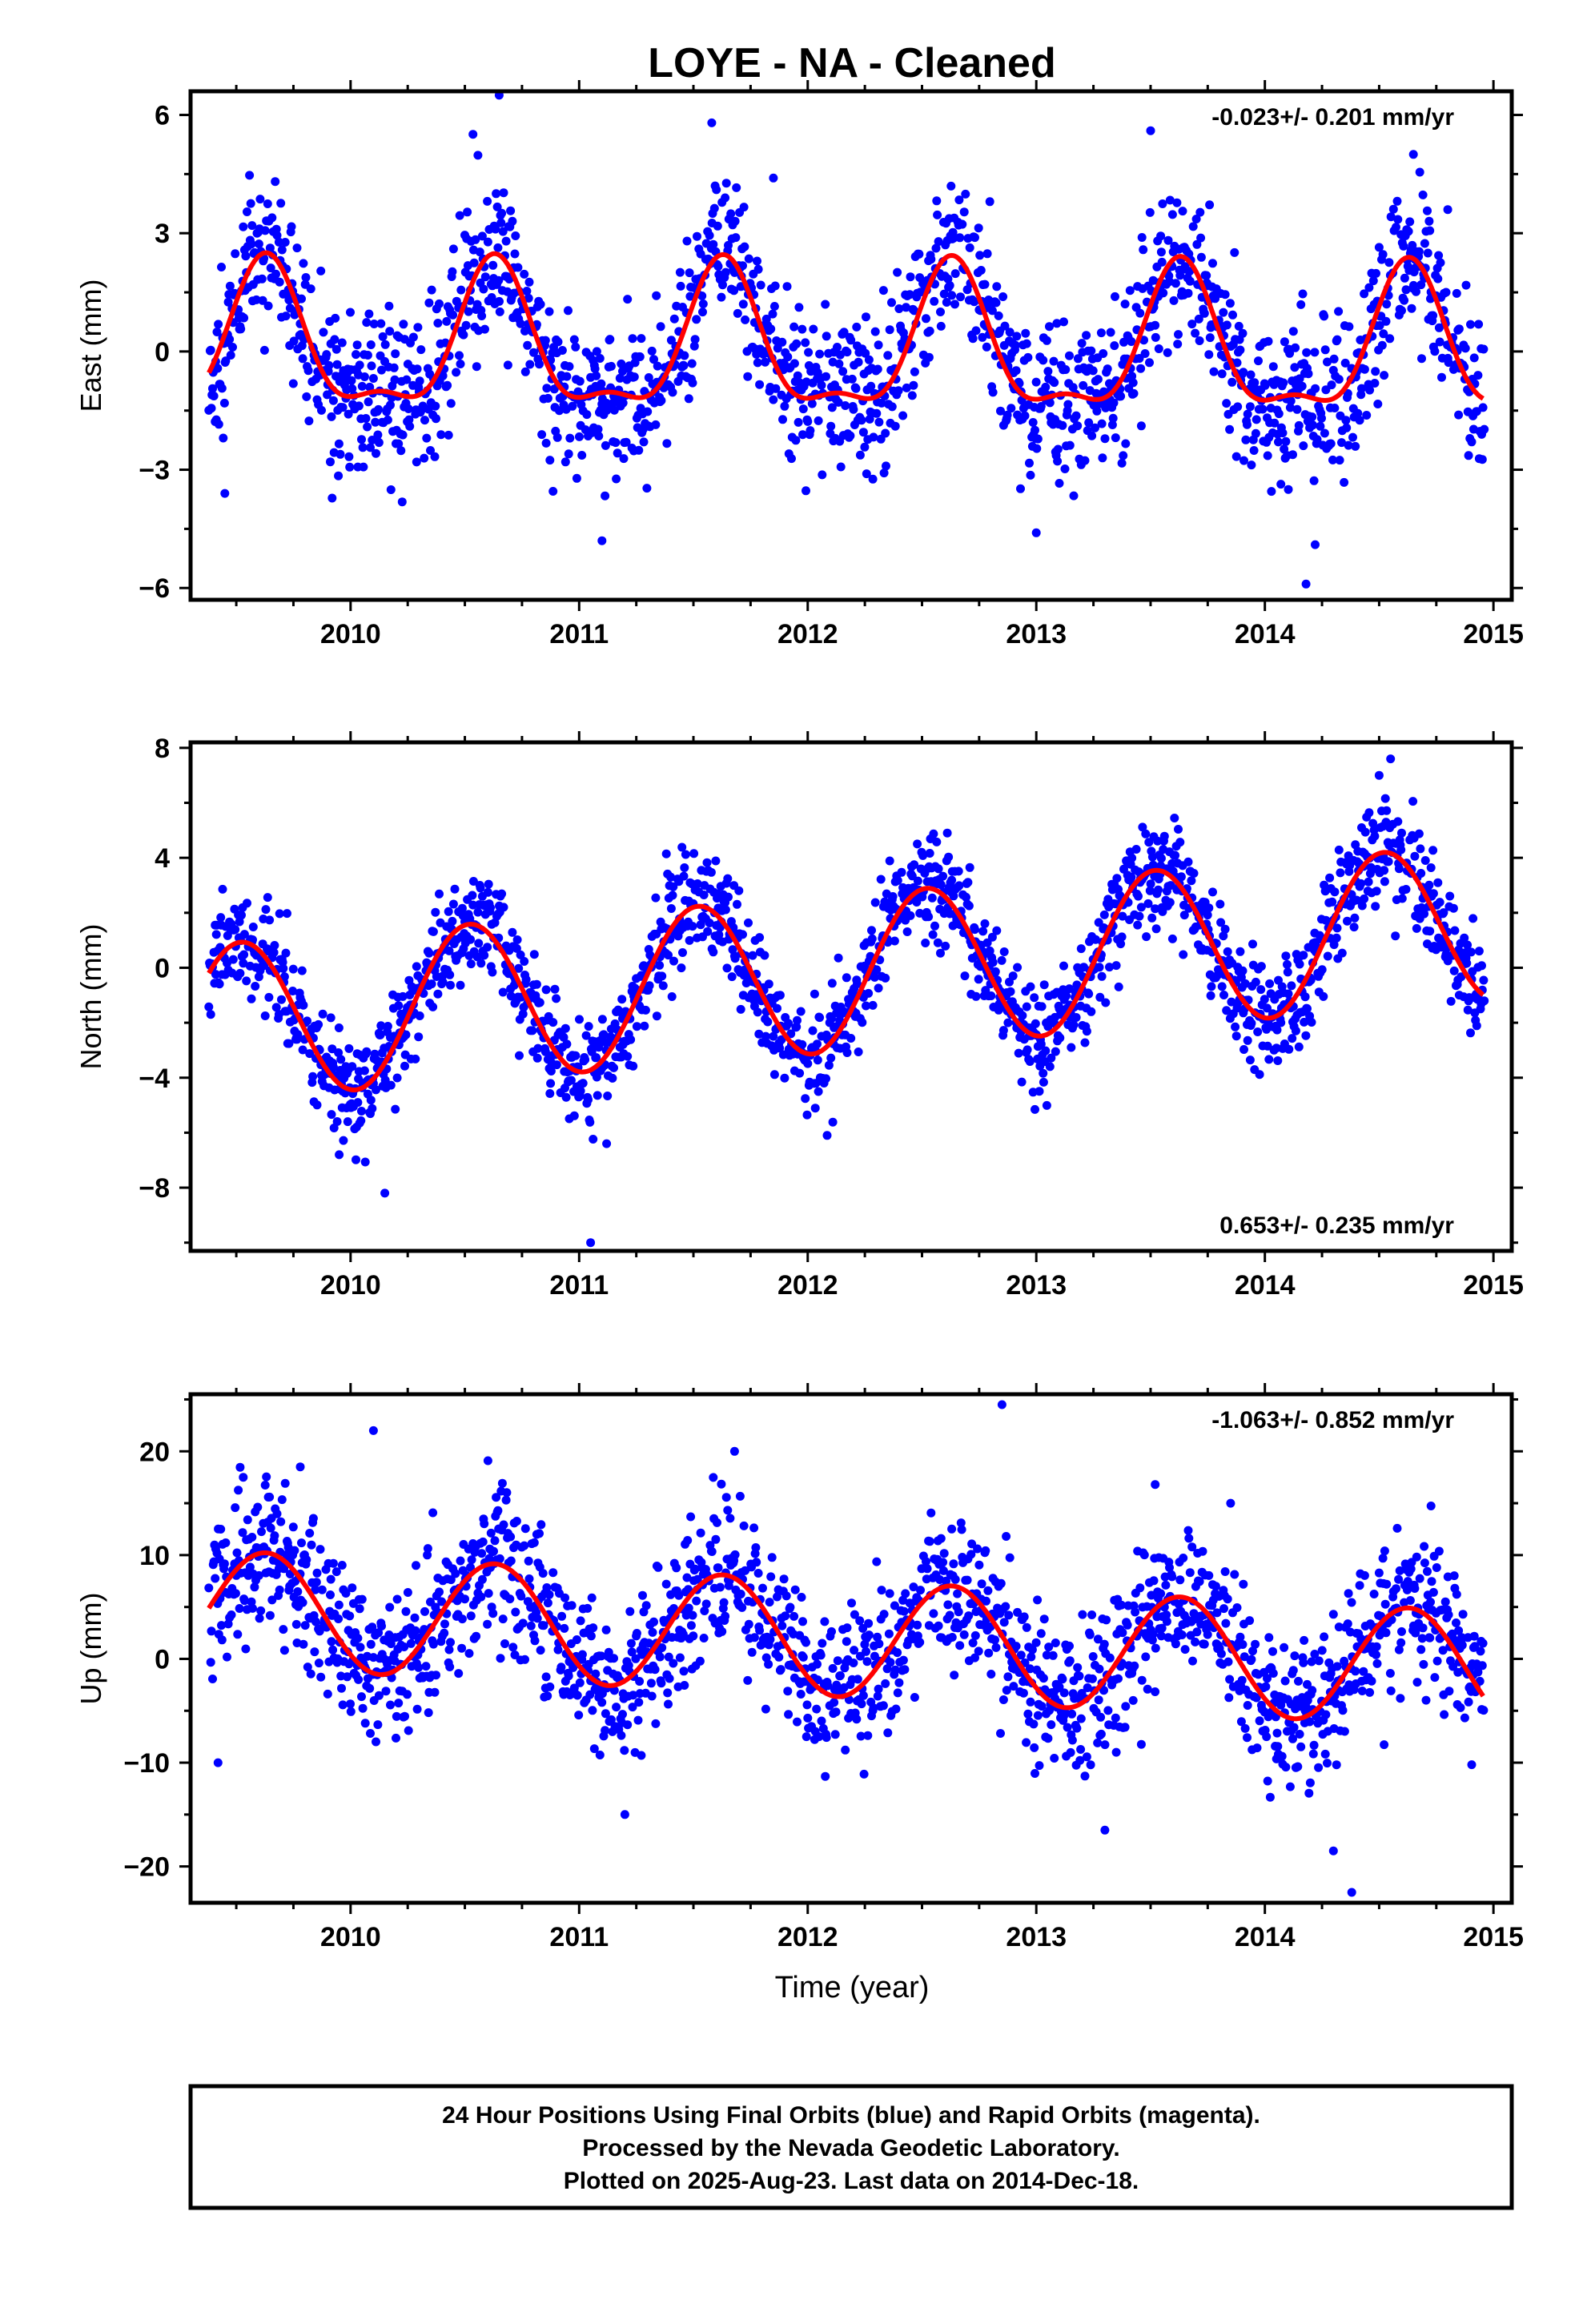 This screenshot has height=2324, width=1587. I want to click on x-tick-label: 2015, so click(1493, 634).